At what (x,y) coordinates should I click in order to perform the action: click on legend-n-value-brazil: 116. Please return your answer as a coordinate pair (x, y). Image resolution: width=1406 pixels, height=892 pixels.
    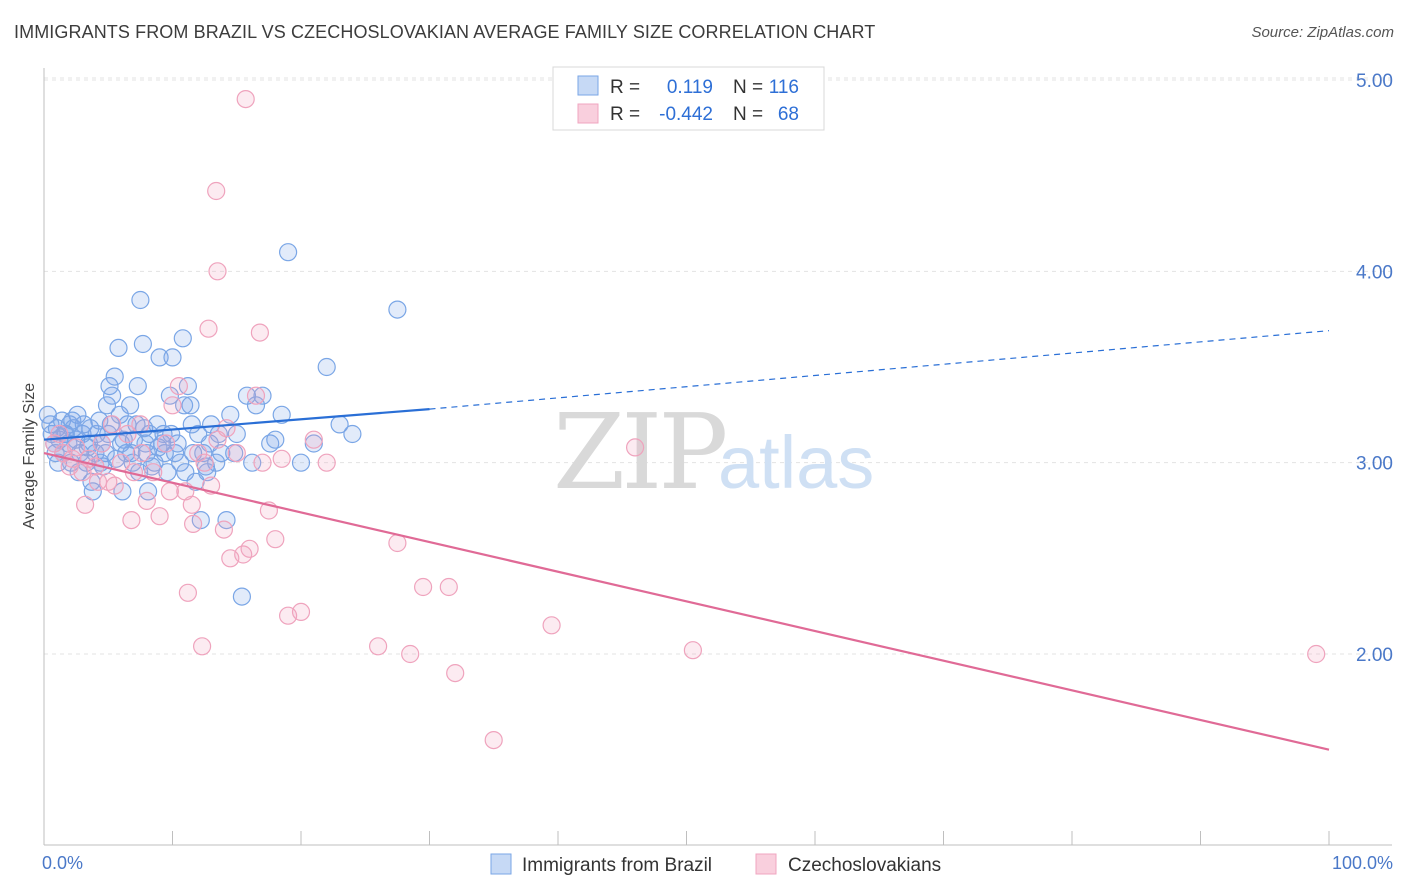
    Looking at the image, I should click on (784, 87).